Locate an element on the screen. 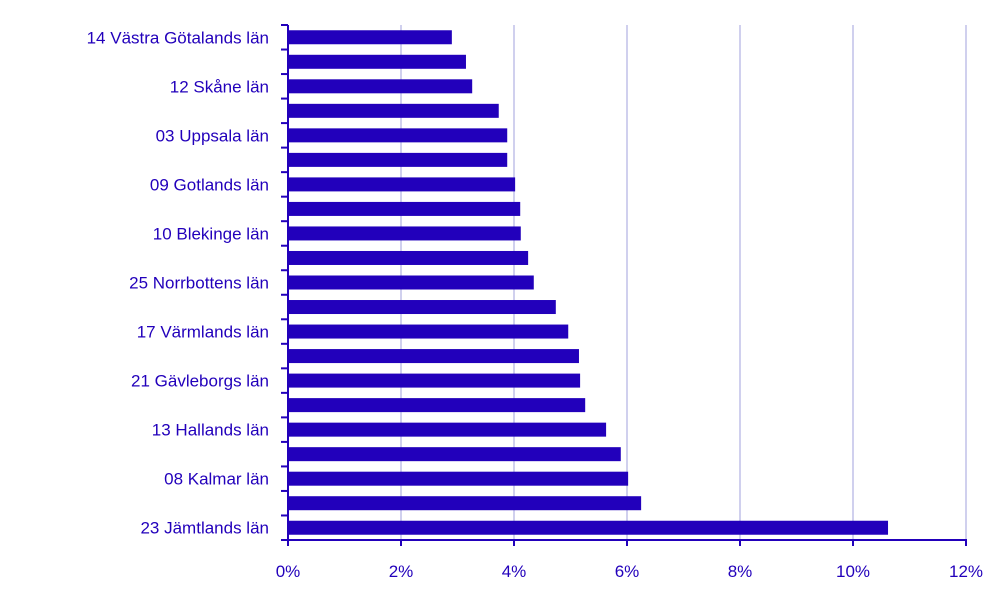 This screenshot has height=589, width=1004. x-tick-label: 4% is located at coordinates (514, 571).